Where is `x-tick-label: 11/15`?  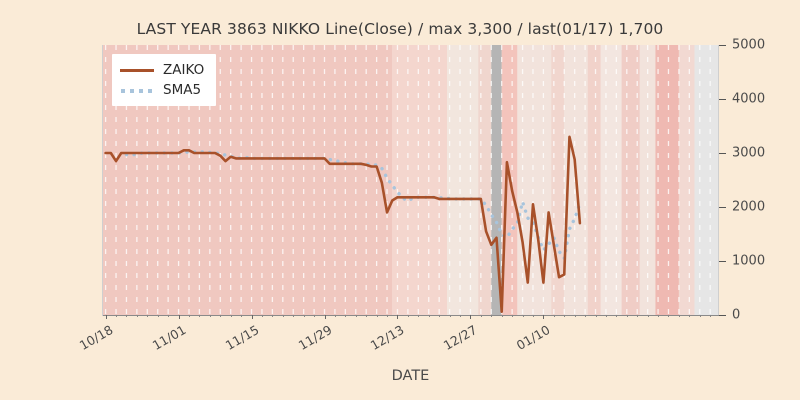 x-tick-label: 11/15 is located at coordinates (242, 338).